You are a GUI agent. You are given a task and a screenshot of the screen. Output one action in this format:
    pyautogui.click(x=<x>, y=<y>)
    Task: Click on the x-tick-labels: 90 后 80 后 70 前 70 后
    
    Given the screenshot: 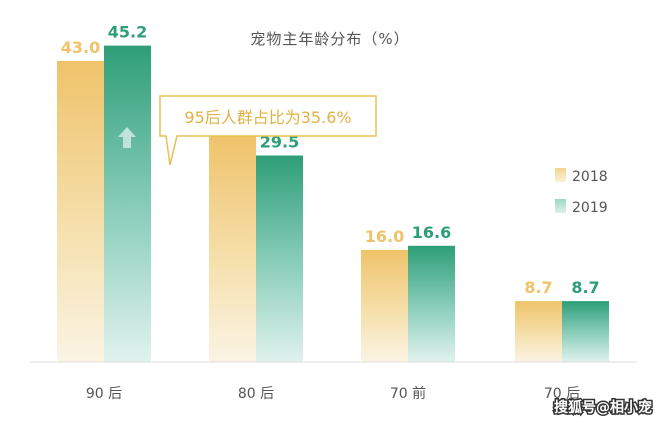 What is the action you would take?
    pyautogui.click(x=333, y=393)
    